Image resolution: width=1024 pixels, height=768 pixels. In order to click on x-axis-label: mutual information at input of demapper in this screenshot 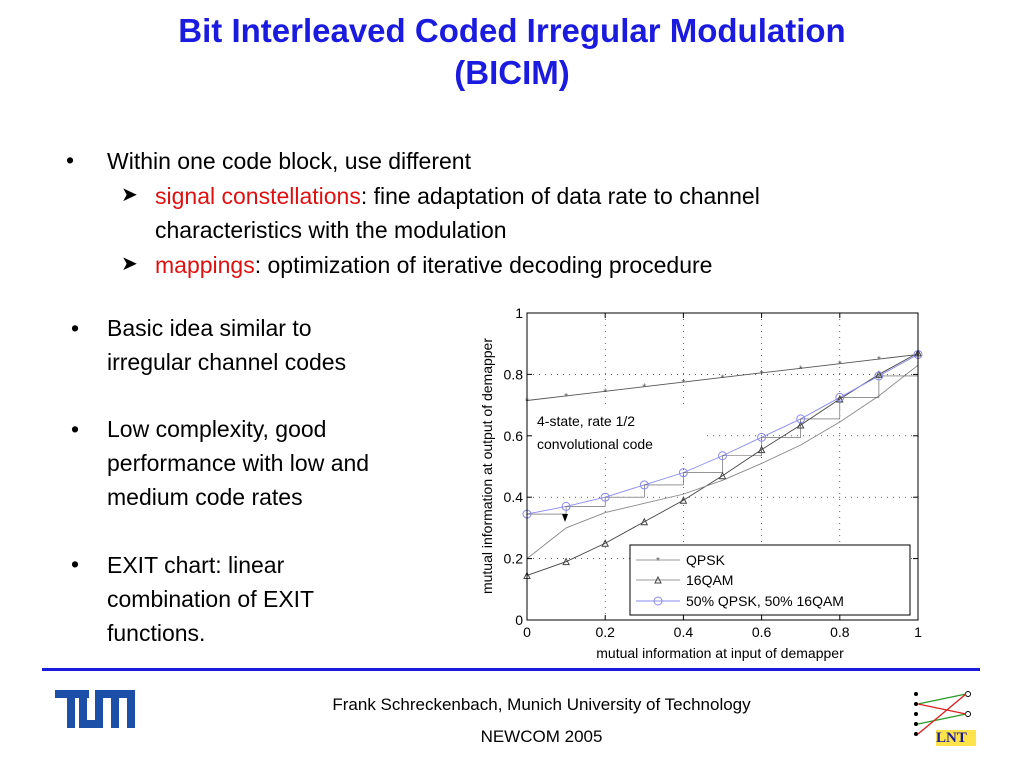, I will do `click(720, 653)`.